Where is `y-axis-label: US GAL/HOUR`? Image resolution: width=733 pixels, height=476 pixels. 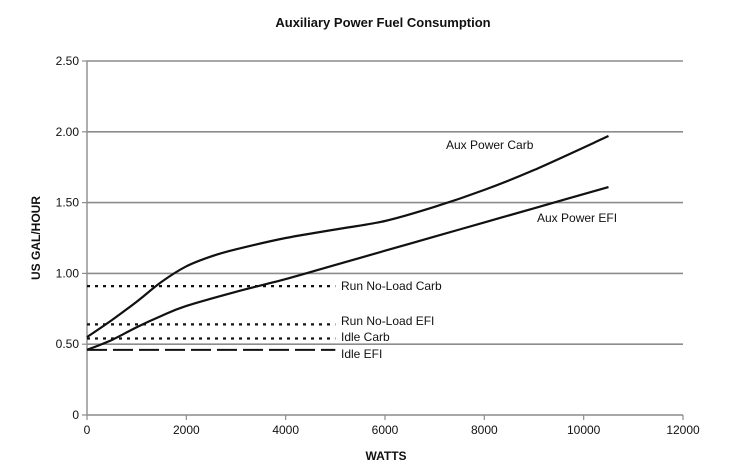
y-axis-label: US GAL/HOUR is located at coordinates (36, 238).